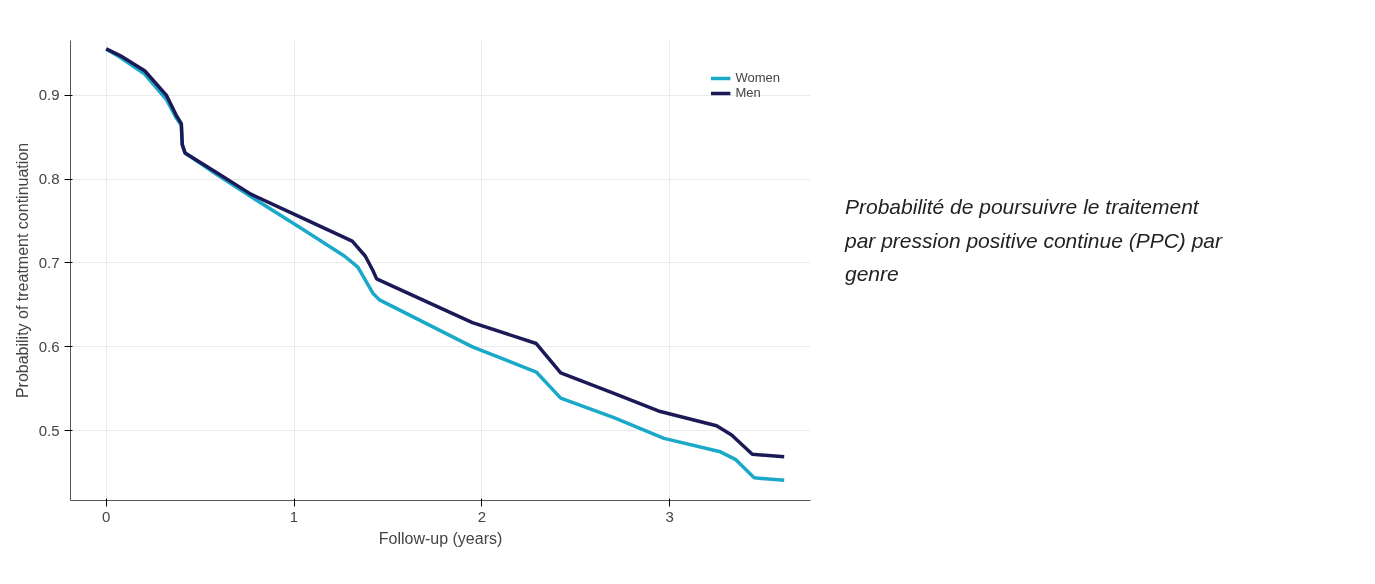 The height and width of the screenshot is (584, 1375). Describe the element at coordinates (1034, 241) in the screenshot. I see `text: Probabilité de poursuivre le traitement par pression positive continue (PPC) par genre` at that location.